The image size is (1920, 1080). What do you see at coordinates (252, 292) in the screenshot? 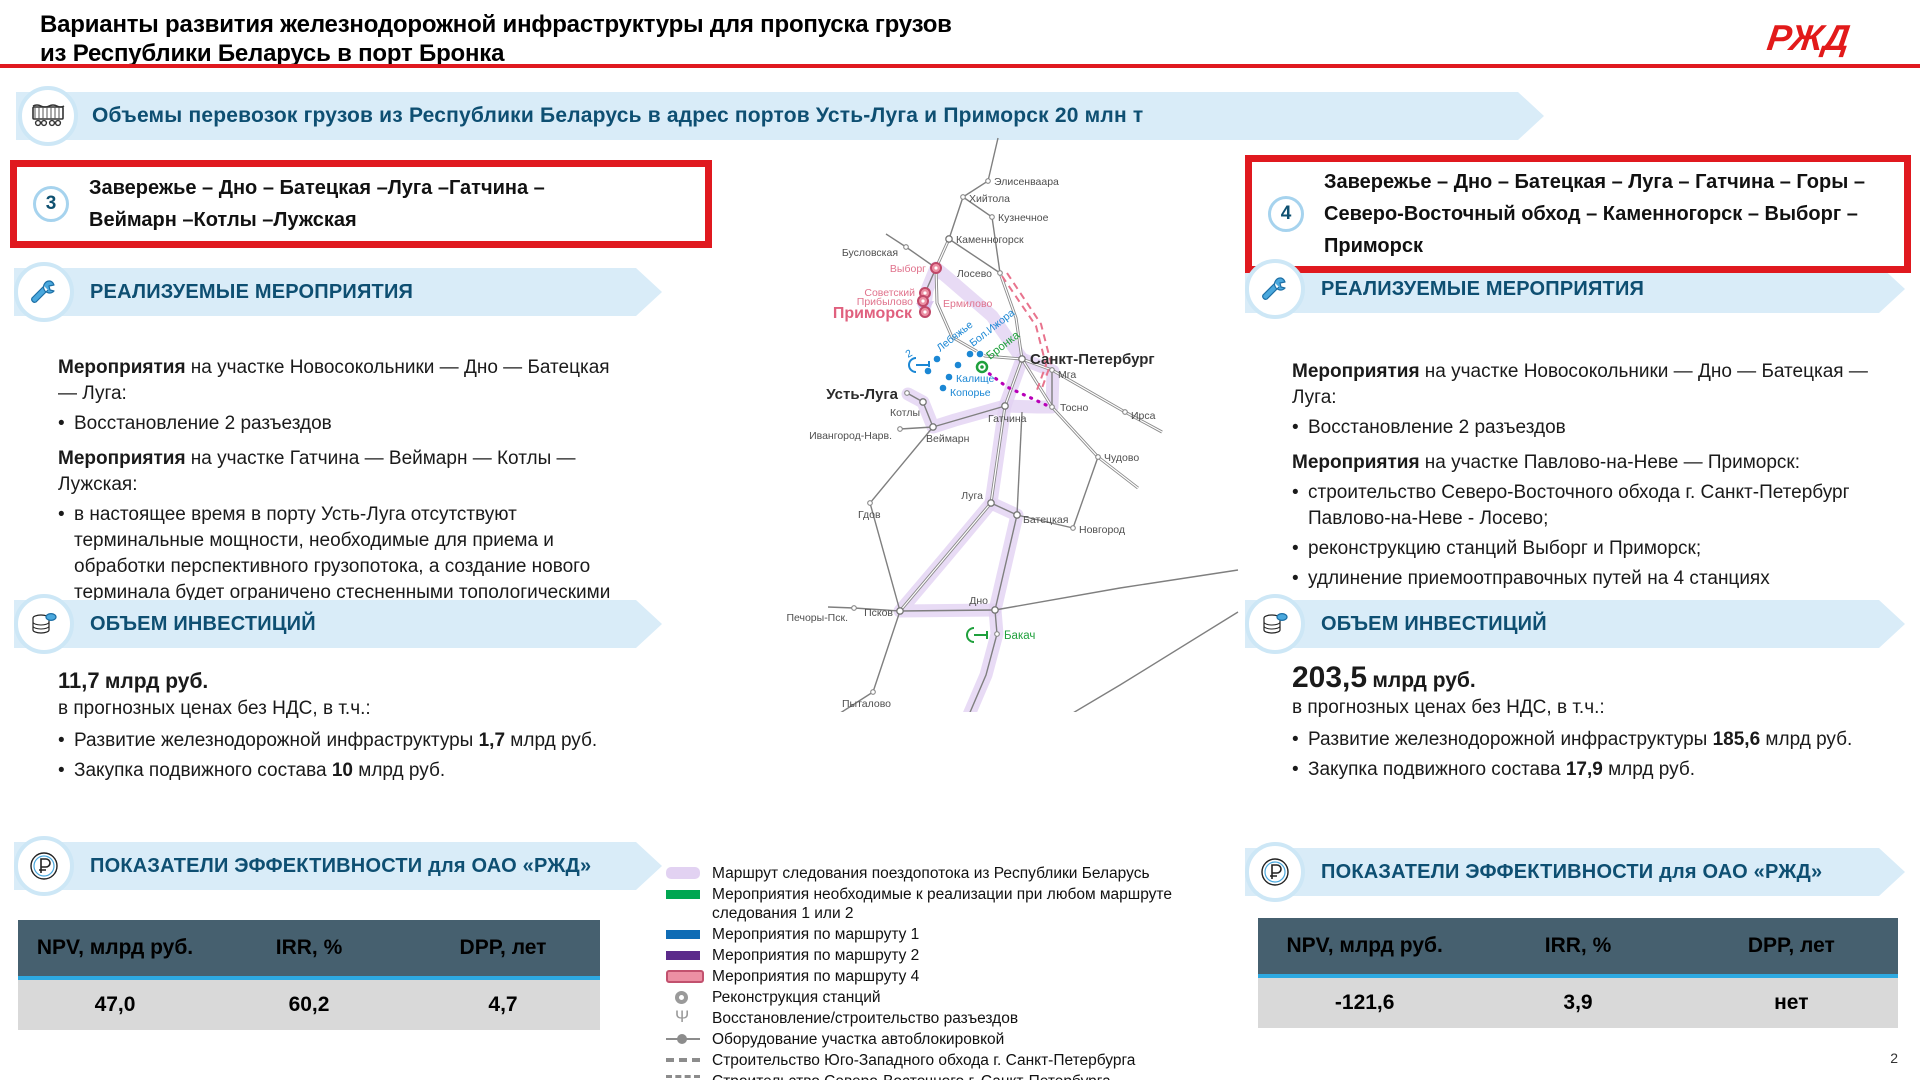
I see `section-measures-left-title: РЕАЛИЗУЕМЫЕ МЕРОПРИЯТИЯ` at bounding box center [252, 292].